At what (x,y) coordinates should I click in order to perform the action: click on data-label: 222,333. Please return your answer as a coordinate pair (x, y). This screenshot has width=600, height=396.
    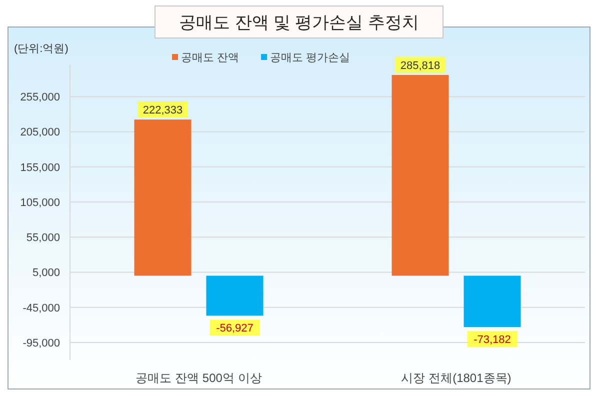
    Looking at the image, I should click on (162, 110).